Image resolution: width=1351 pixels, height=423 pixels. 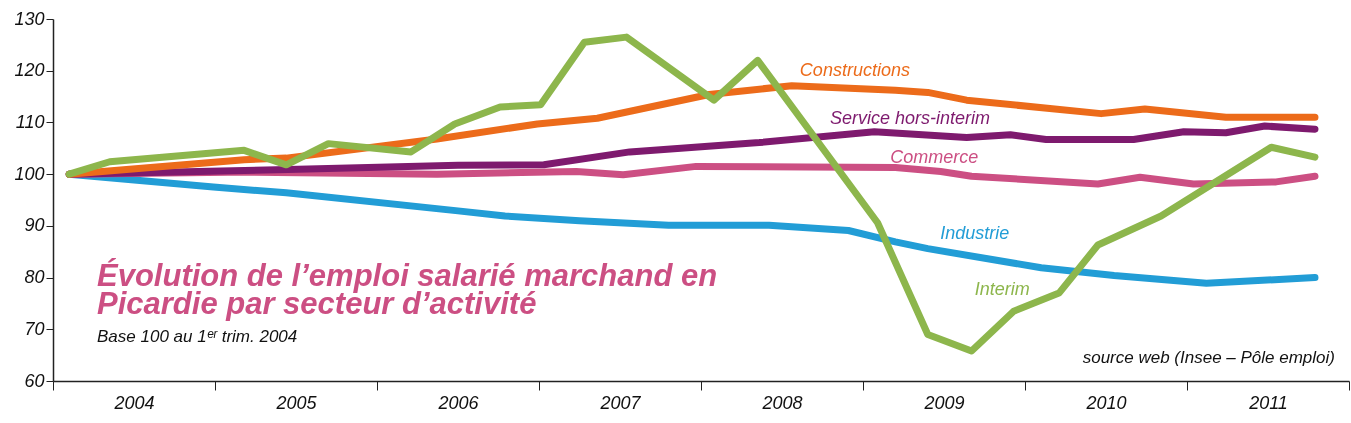 What do you see at coordinates (620, 402) in the screenshot?
I see `x-tick-label: 2007` at bounding box center [620, 402].